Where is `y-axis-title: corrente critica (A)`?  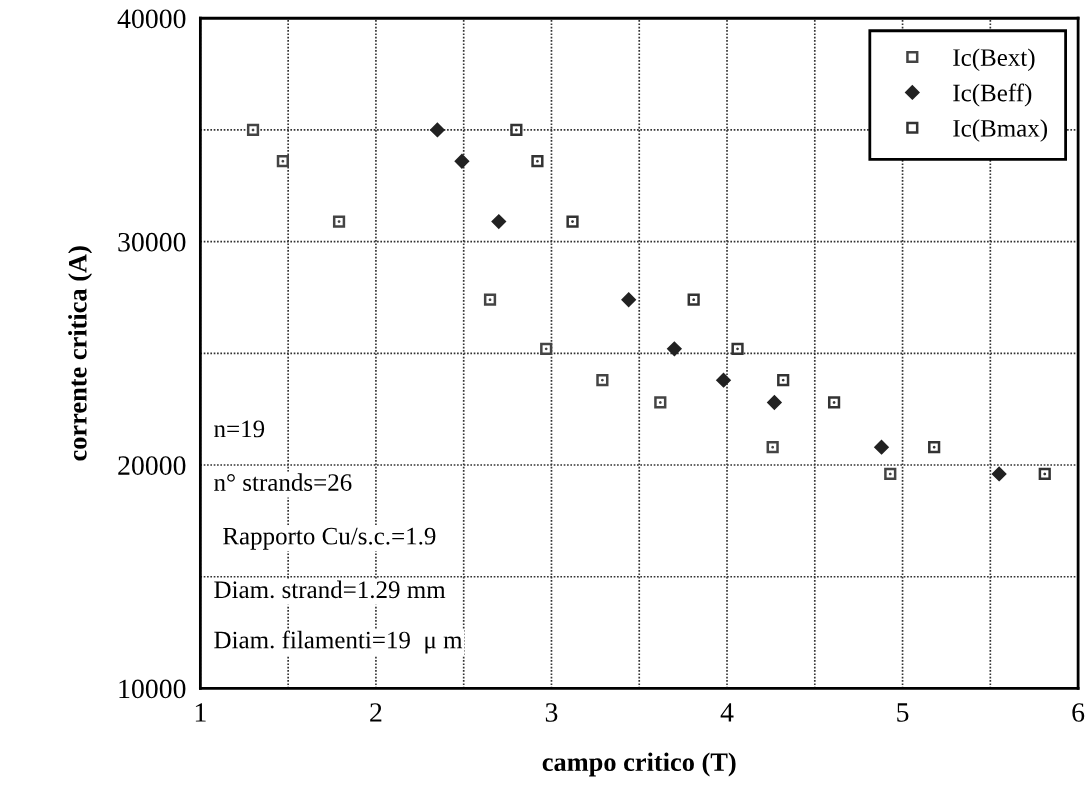
y-axis-title: corrente critica (A) is located at coordinates (80, 353).